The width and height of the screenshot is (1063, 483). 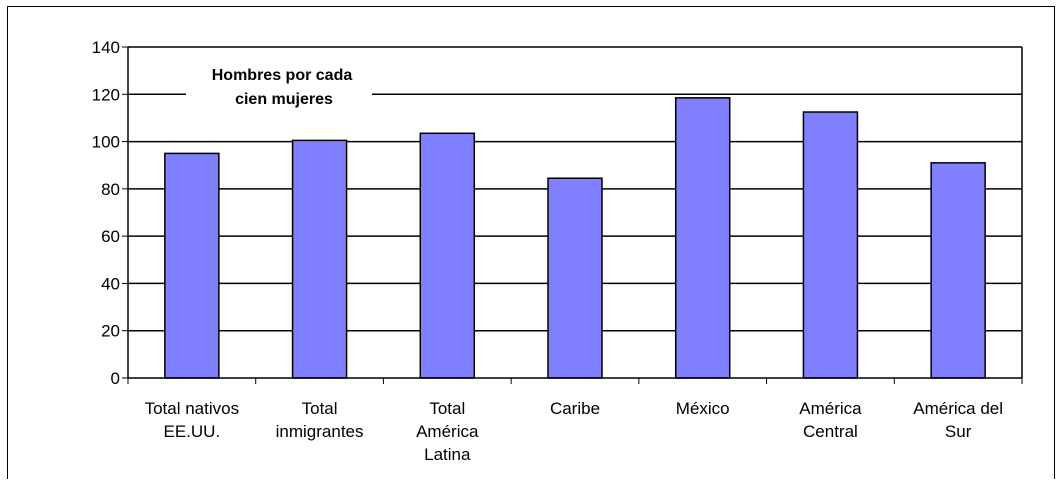 I want to click on title-line-1: Hombres por cada, so click(x=282, y=75).